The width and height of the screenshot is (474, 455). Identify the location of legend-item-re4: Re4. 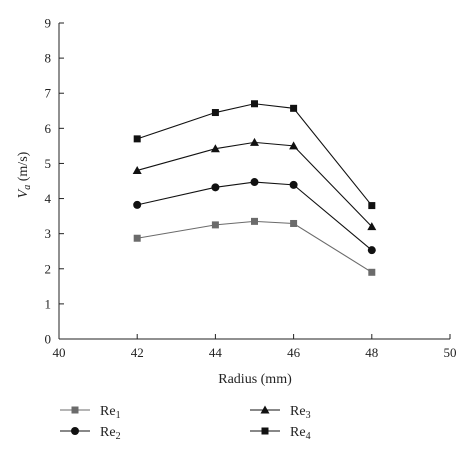
(280, 433).